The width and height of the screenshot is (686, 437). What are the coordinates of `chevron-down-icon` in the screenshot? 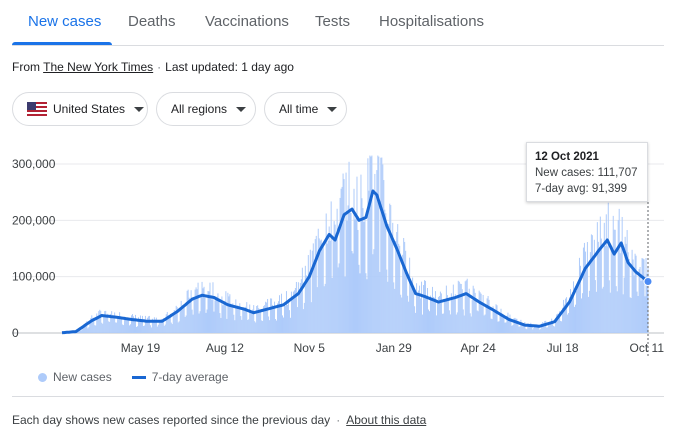 It's located at (241, 109).